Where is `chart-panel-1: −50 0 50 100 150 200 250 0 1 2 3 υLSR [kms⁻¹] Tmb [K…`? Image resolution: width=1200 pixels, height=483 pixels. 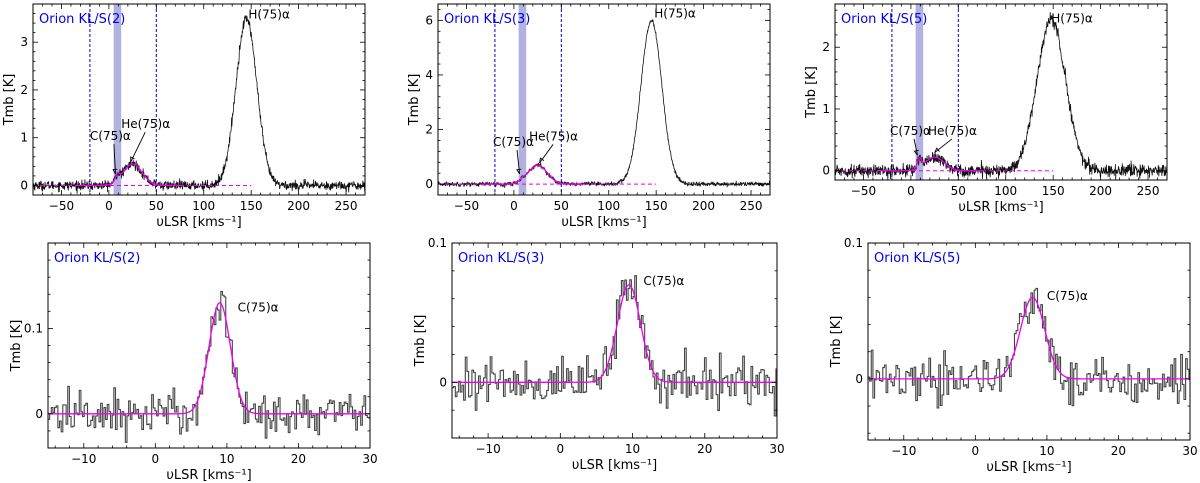 chart-panel-1: −50 0 50 100 150 200 250 0 1 2 3 υLSR [kms⁻¹] Tmb [K… is located at coordinates (184, 116).